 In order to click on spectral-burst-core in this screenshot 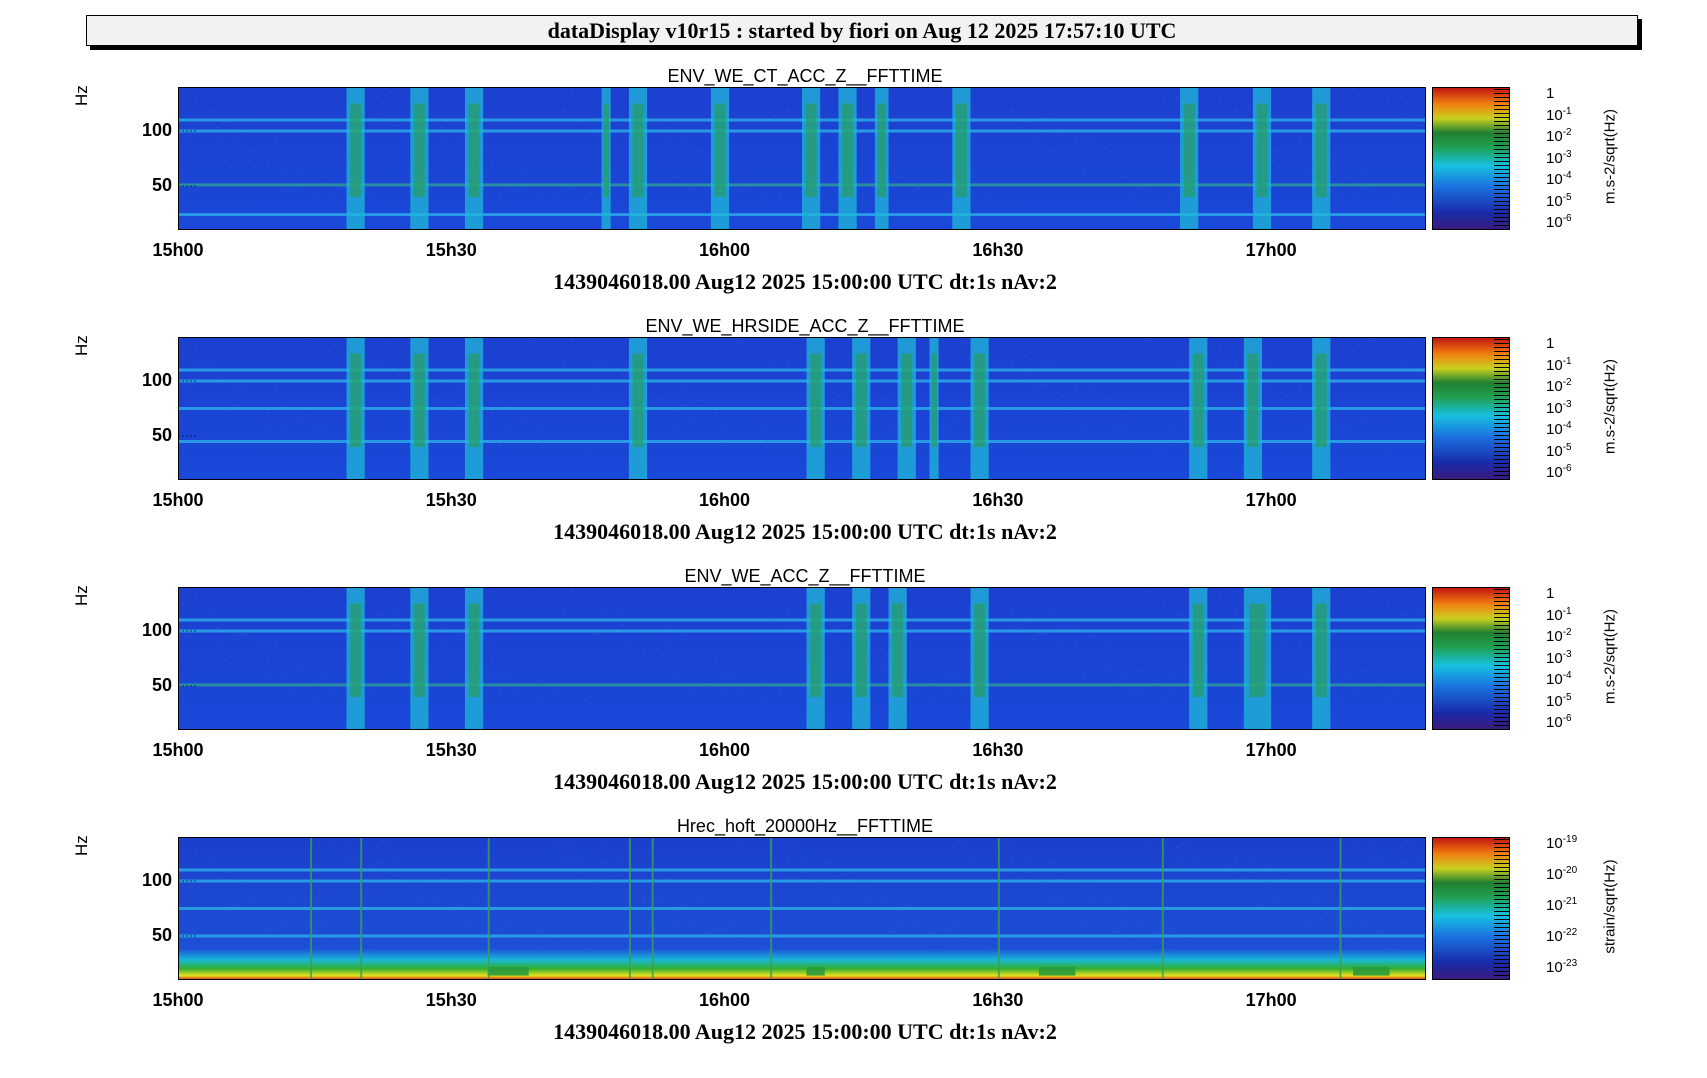, I will do `click(980, 400)`.